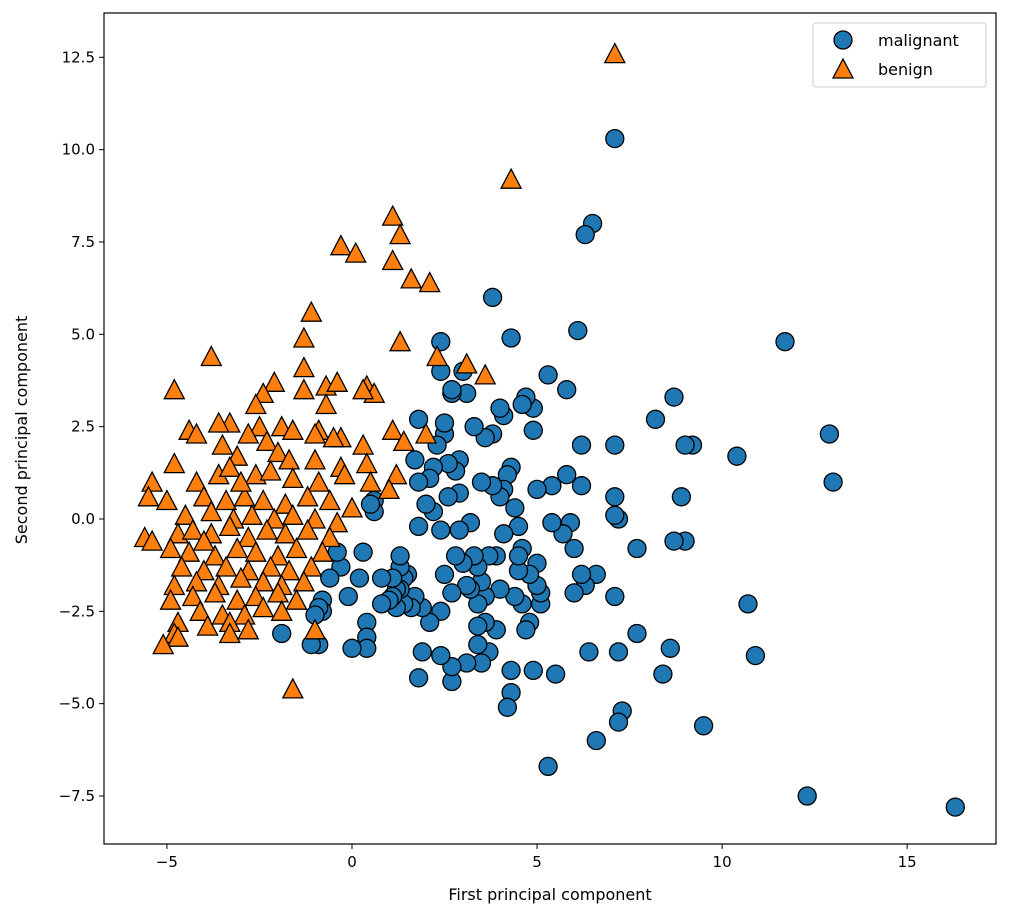  I want to click on y-tick-label-6: 7.5, so click(83, 242).